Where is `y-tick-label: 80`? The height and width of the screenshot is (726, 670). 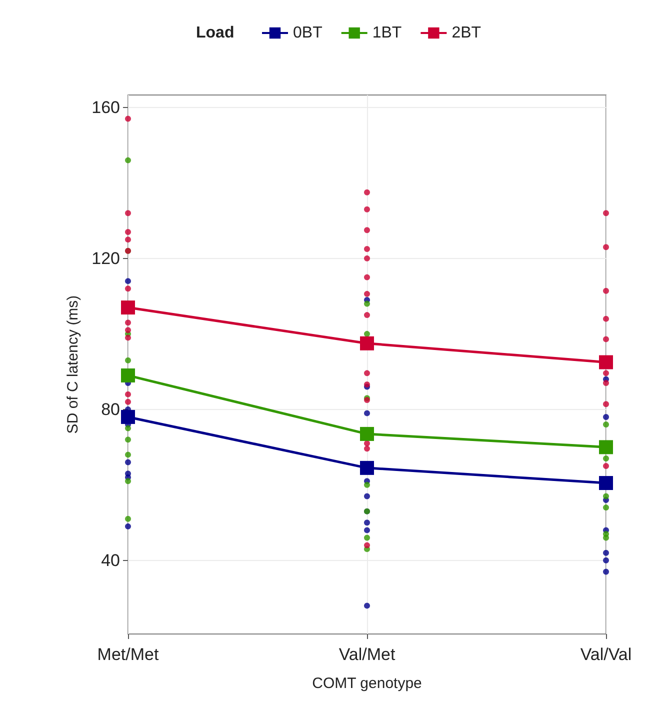
y-tick-label: 80 is located at coordinates (110, 409).